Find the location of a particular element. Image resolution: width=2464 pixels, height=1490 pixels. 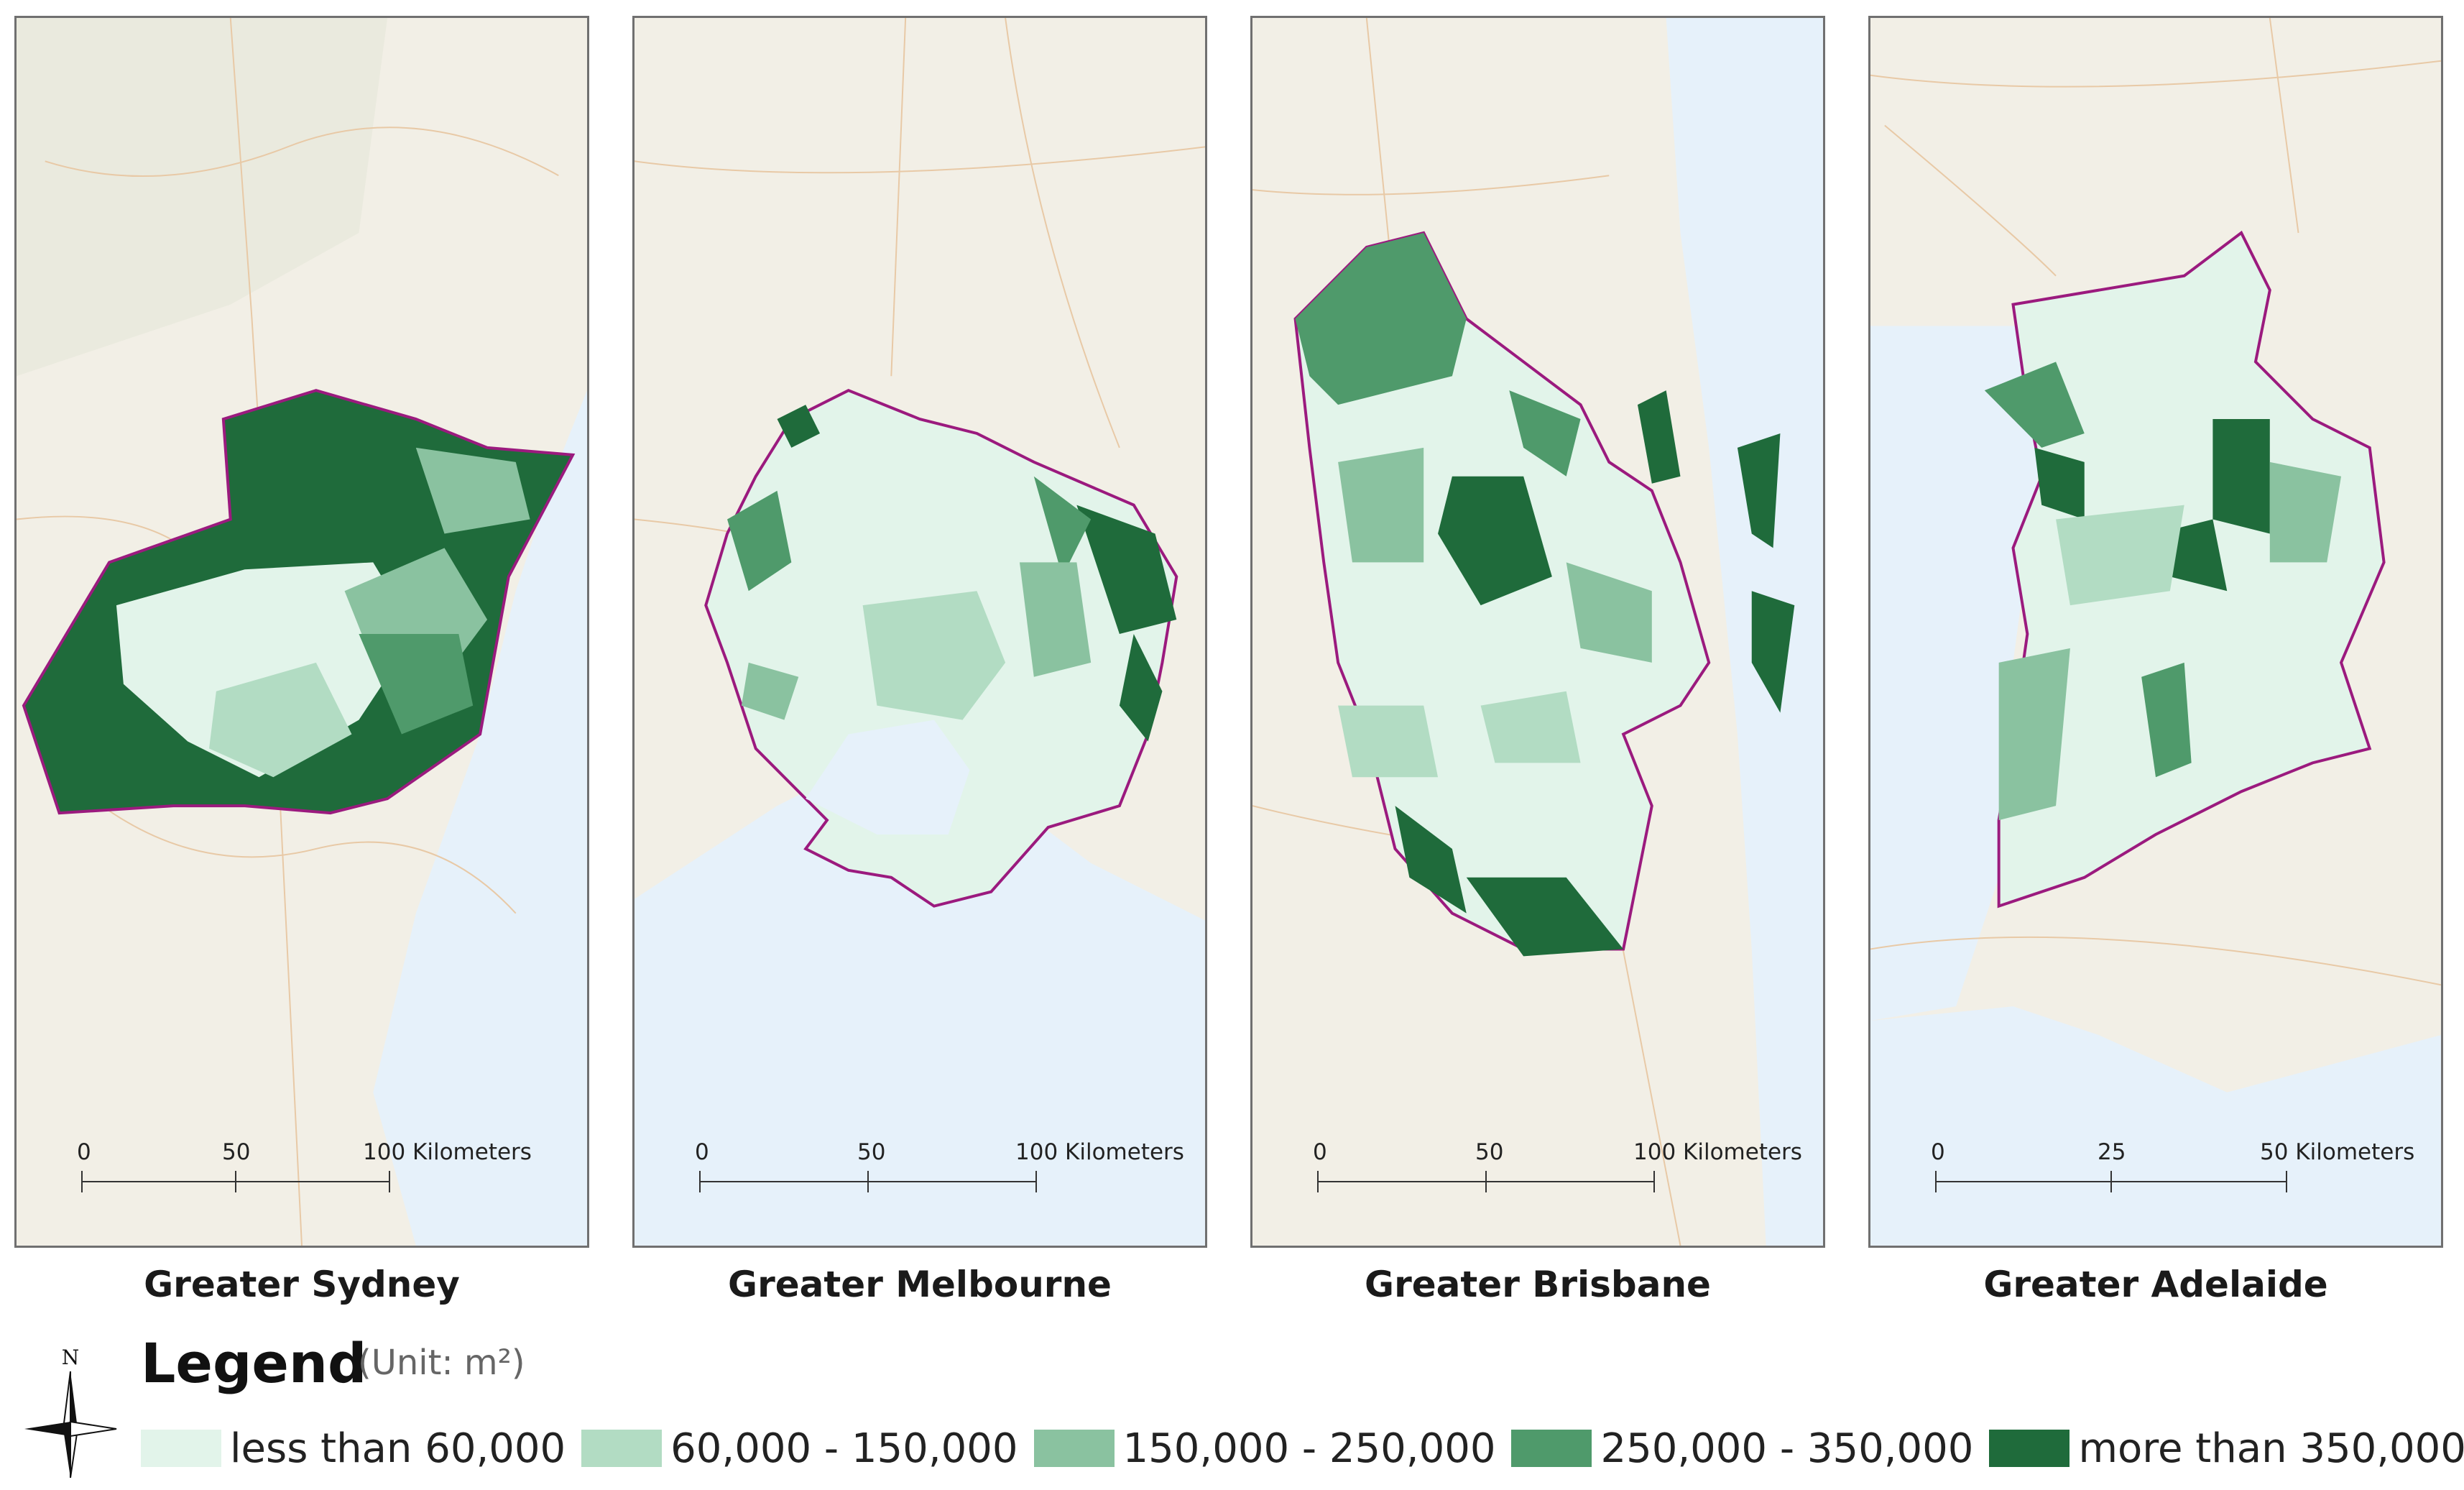

legend-item: more than 350,000 is located at coordinates (2226, 1448).